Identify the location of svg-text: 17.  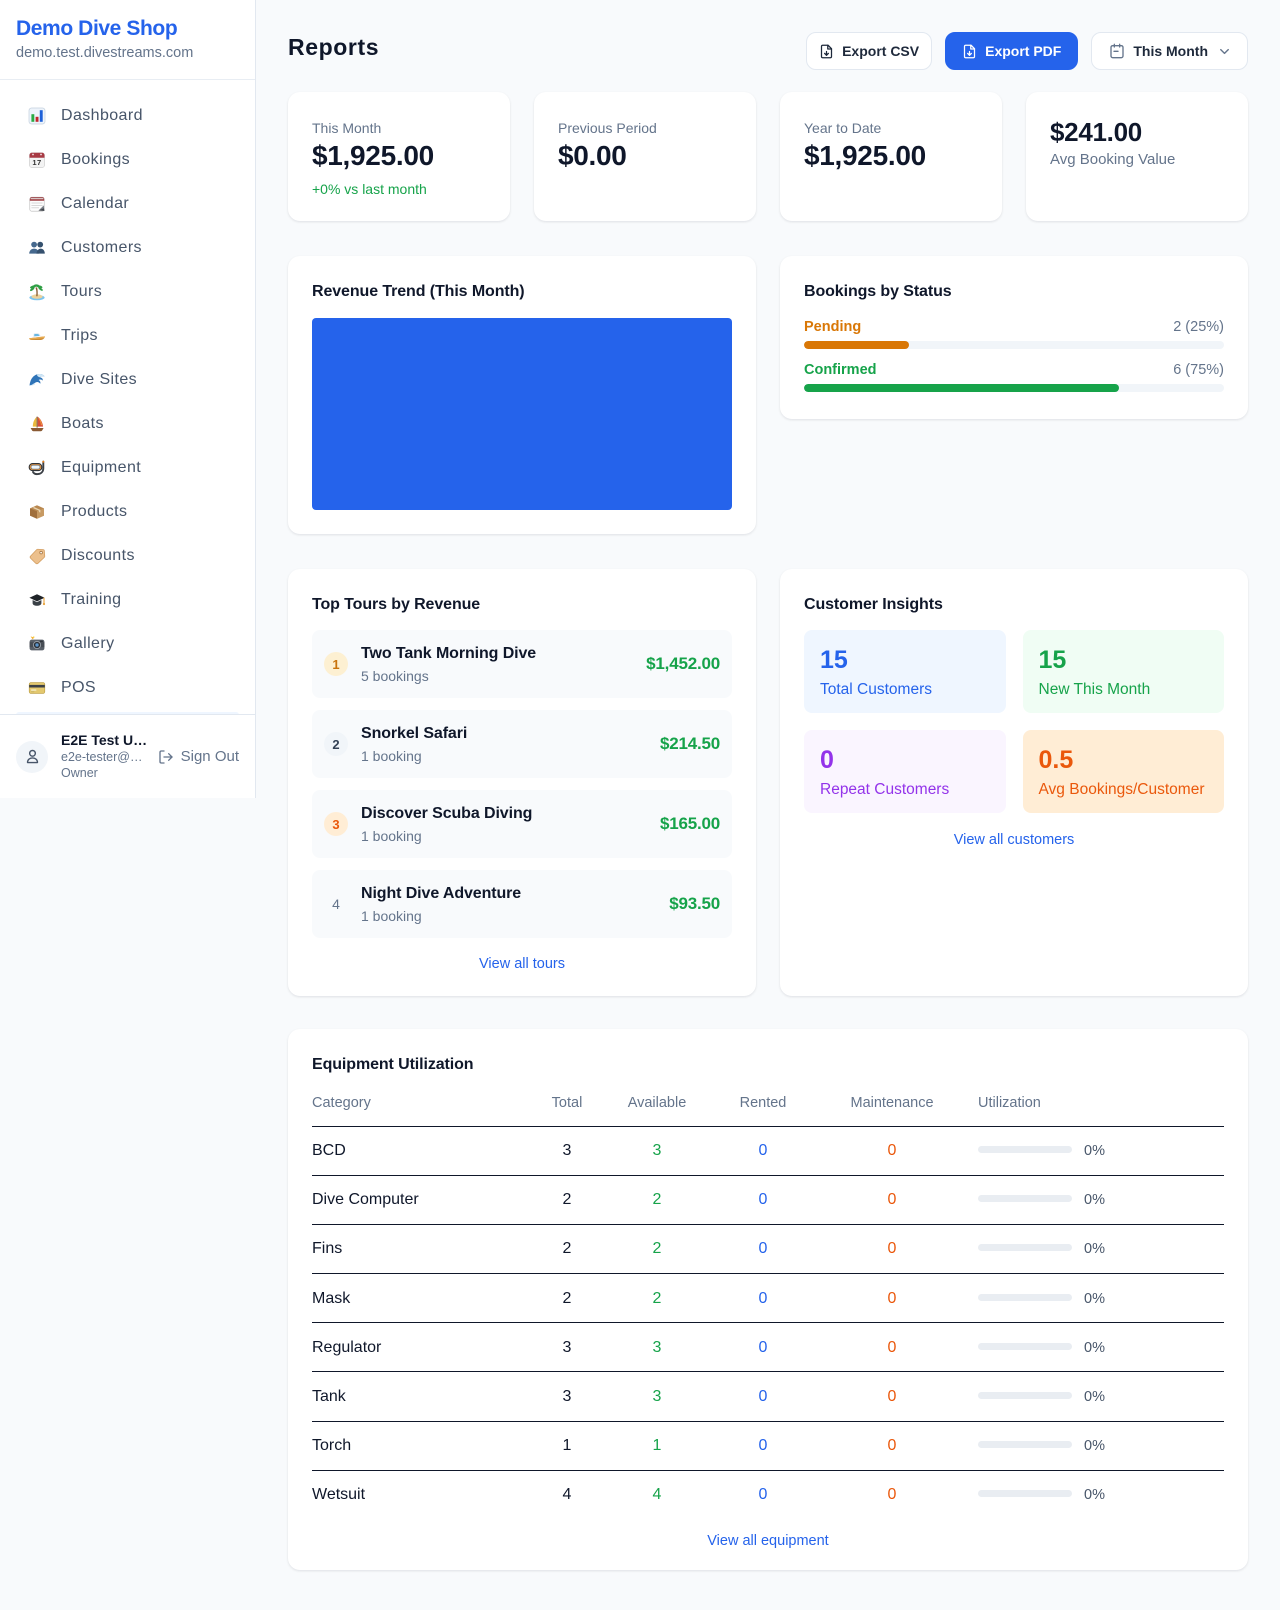
(36, 162).